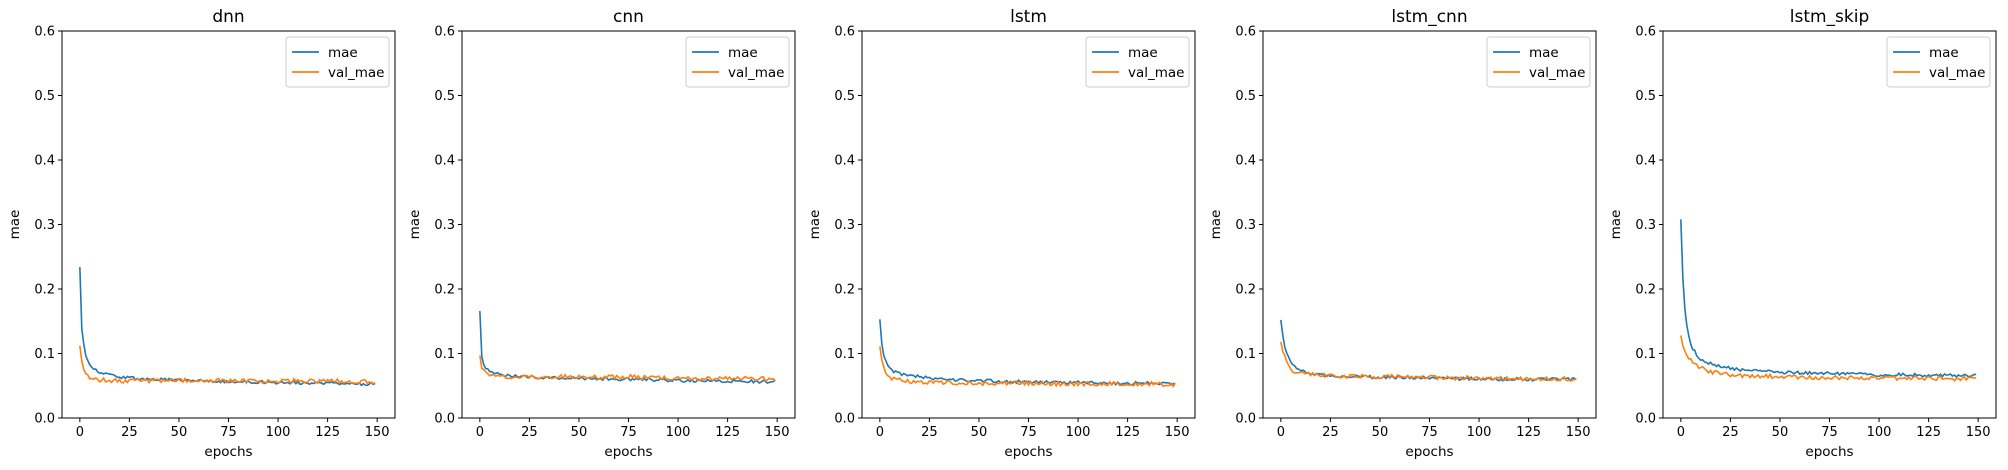 This screenshot has width=2008, height=470. I want to click on subplot-title: lstm, so click(1028, 17).